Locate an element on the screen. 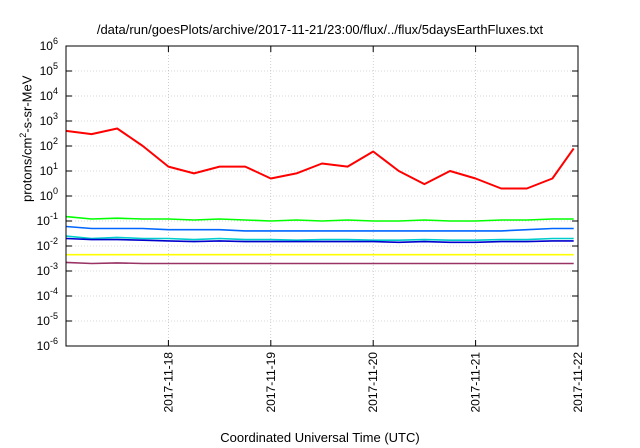 This screenshot has height=448, width=640. y-tick-label: 10⁻⁶ is located at coordinates (47, 344).